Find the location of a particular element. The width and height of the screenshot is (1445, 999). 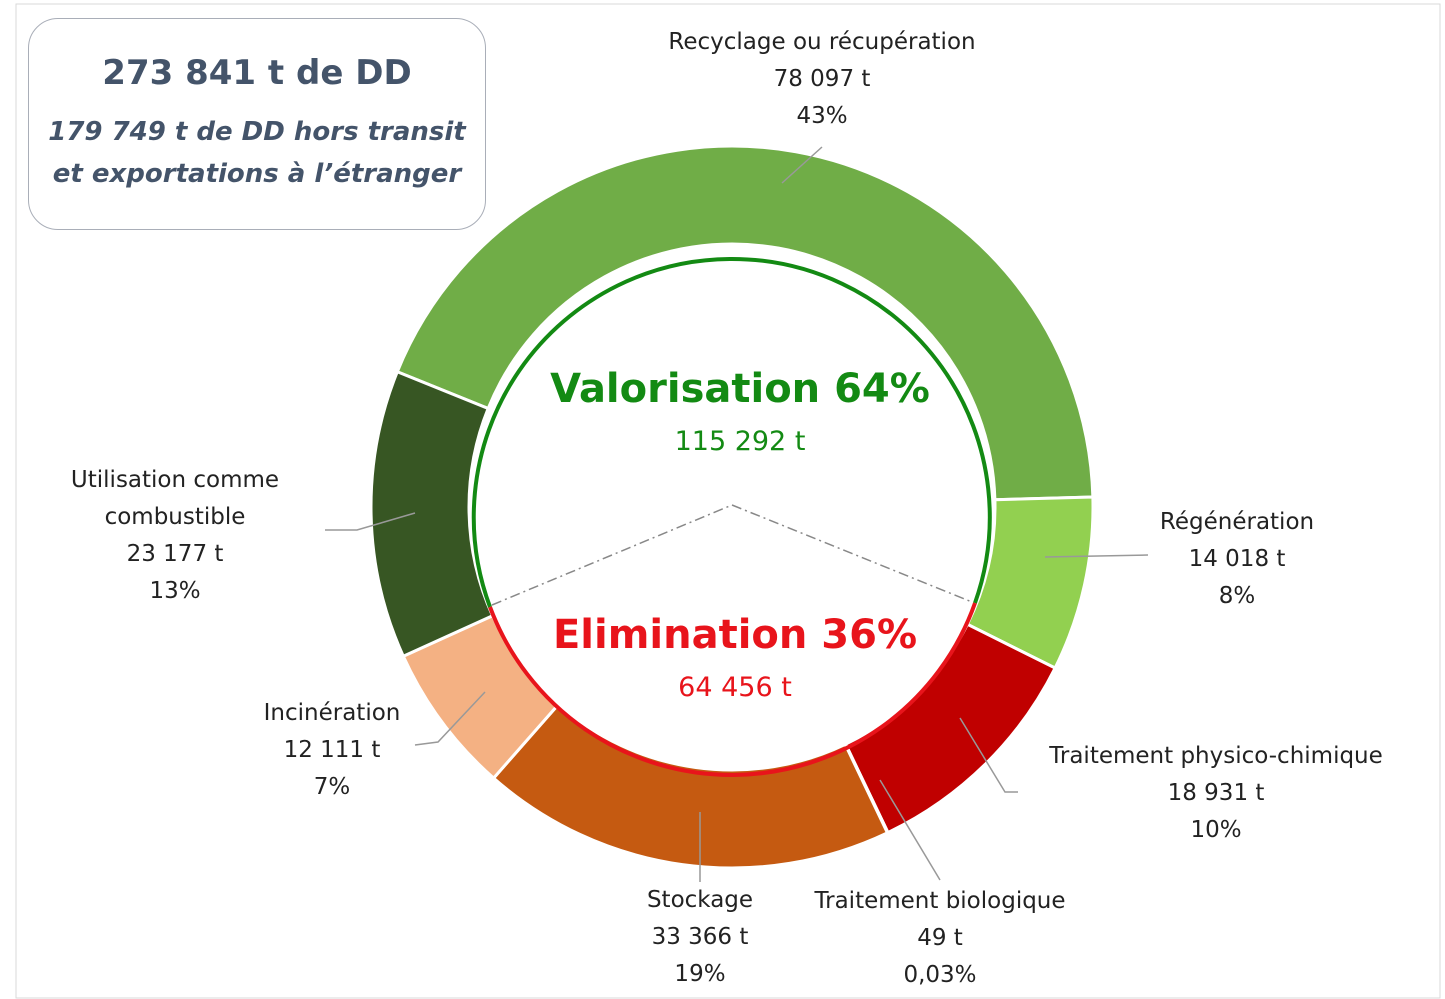

segment-label: Utilisation comme combustible 23 177 t 13% is located at coordinates (175, 536).